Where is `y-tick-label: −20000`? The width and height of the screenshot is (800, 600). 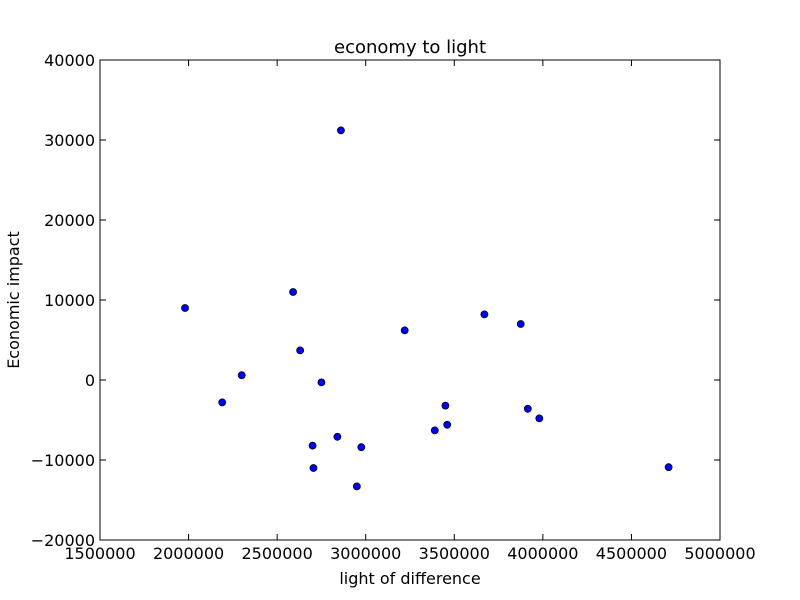
y-tick-label: −20000 is located at coordinates (63, 540).